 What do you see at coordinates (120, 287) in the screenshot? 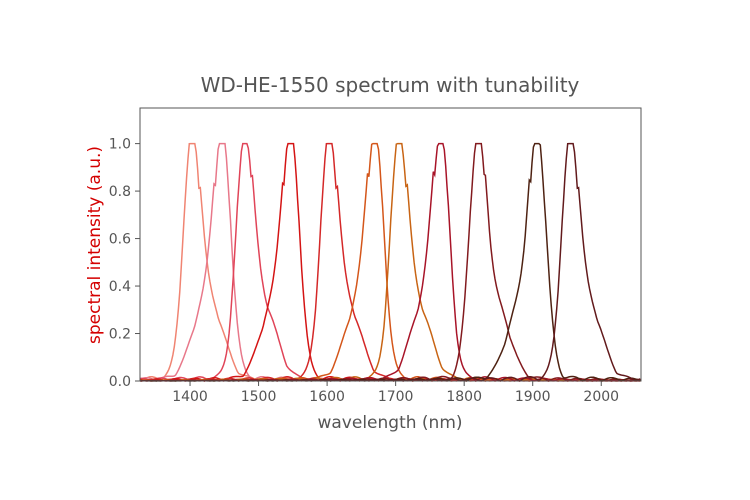
I see `y-tick-label: 0.4` at bounding box center [120, 287].